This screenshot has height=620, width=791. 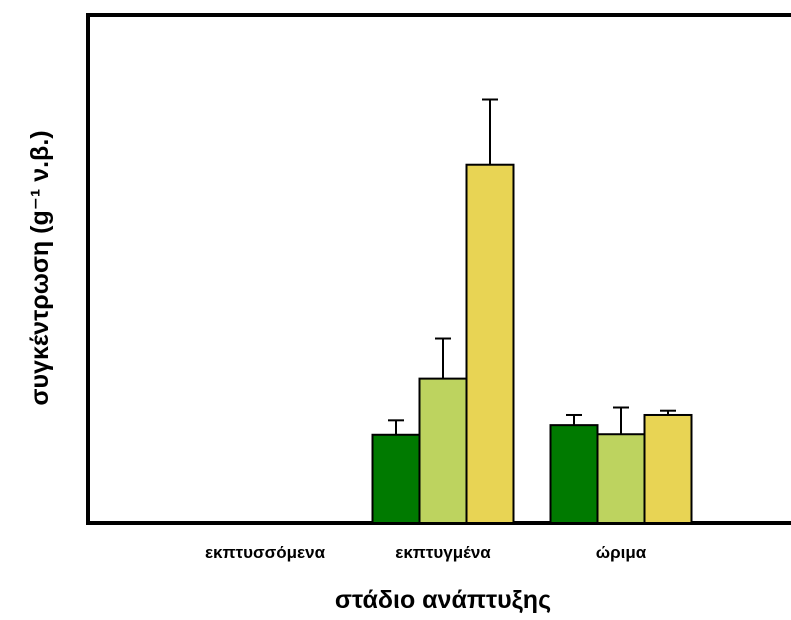 What do you see at coordinates (265, 552) in the screenshot?
I see `x-tick-label: εκπτυσσόμενα` at bounding box center [265, 552].